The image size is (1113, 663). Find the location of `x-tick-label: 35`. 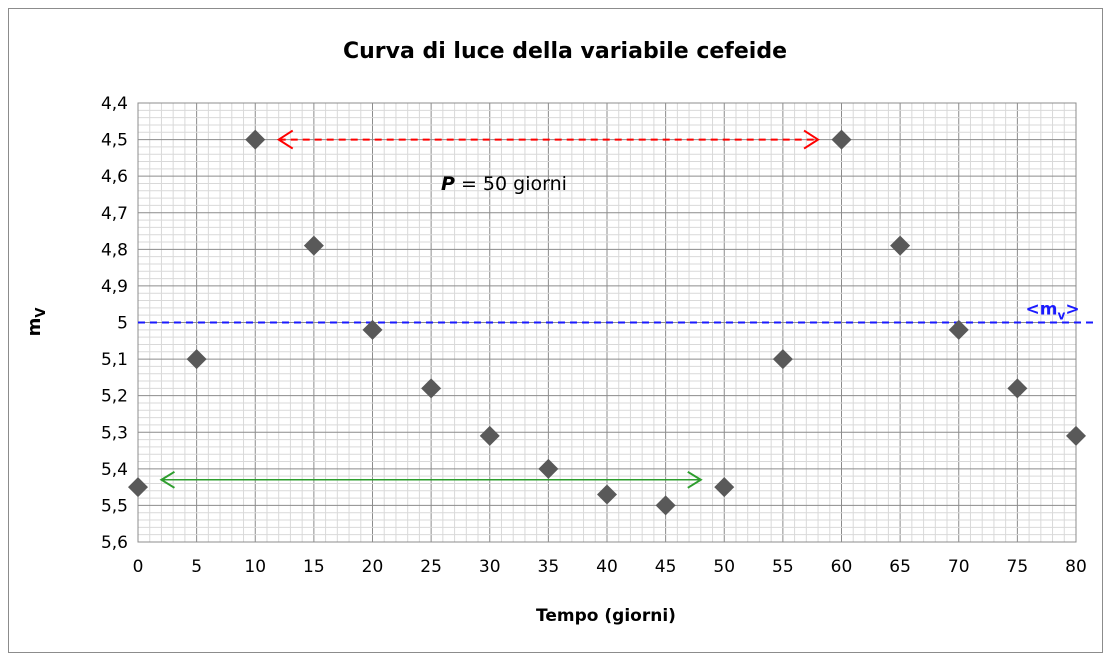

x-tick-label: 35 is located at coordinates (549, 567).